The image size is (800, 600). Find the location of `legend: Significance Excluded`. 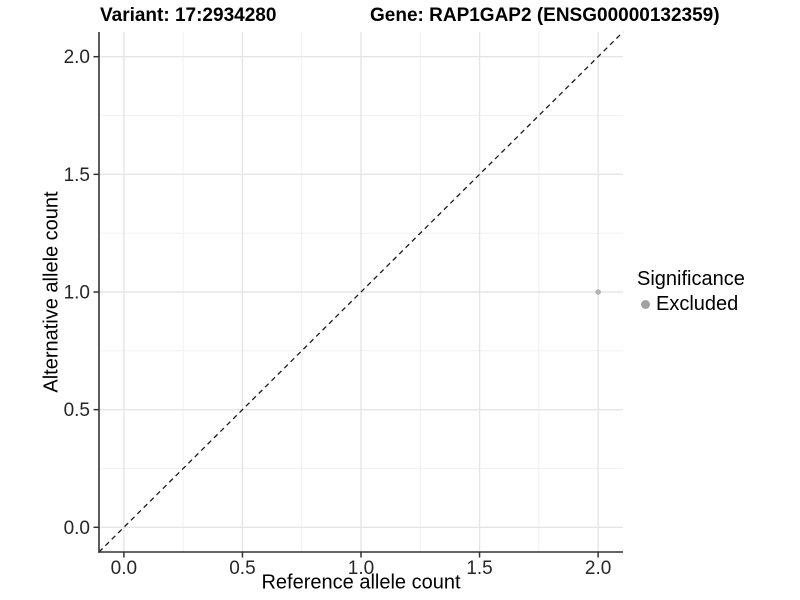

legend: Significance Excluded is located at coordinates (691, 291).